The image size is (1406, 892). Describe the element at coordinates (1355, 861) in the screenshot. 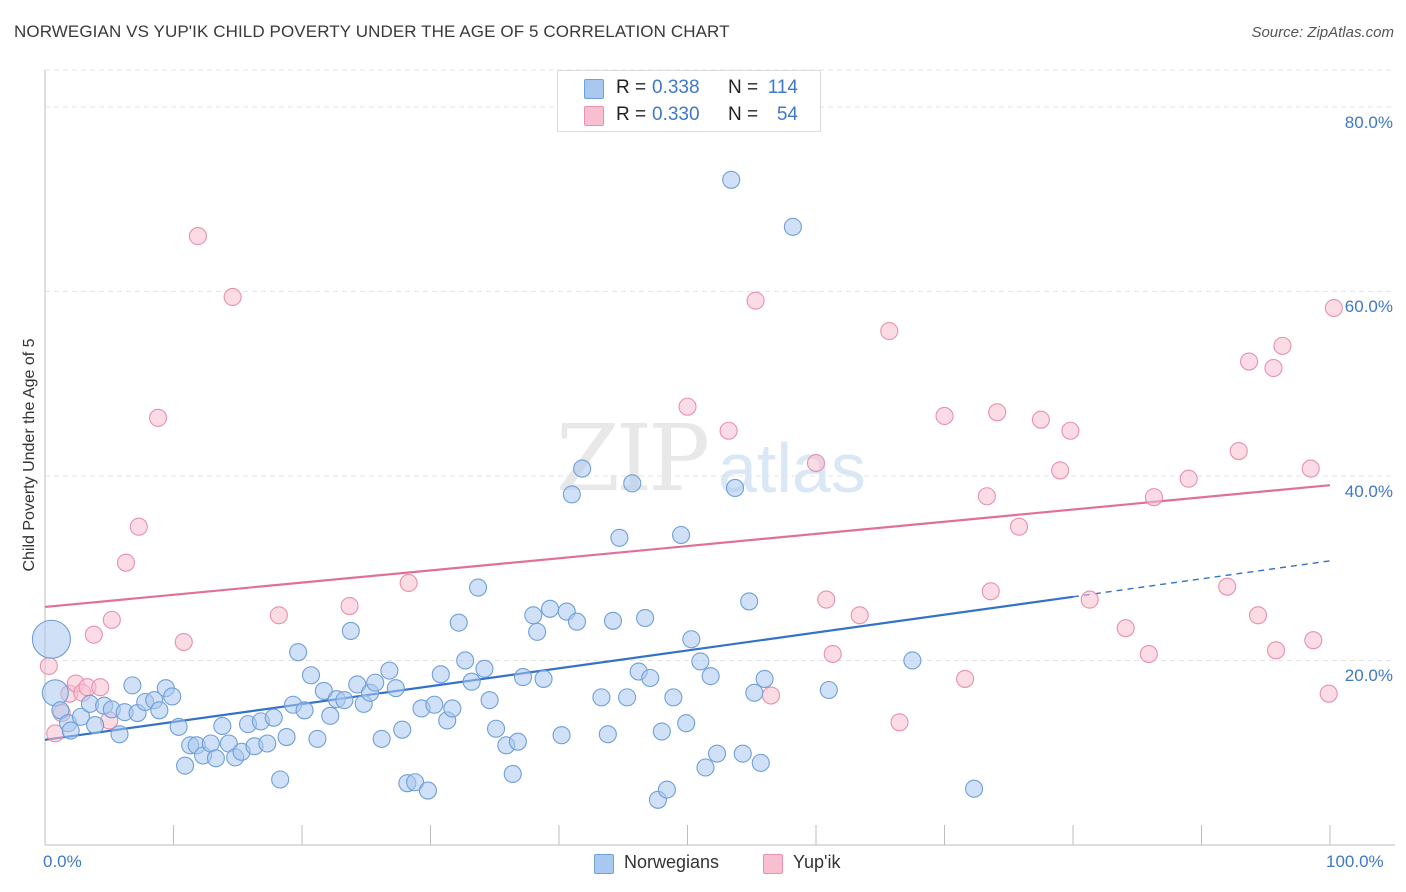

I see `x-tick-label-max: 100.0%` at that location.